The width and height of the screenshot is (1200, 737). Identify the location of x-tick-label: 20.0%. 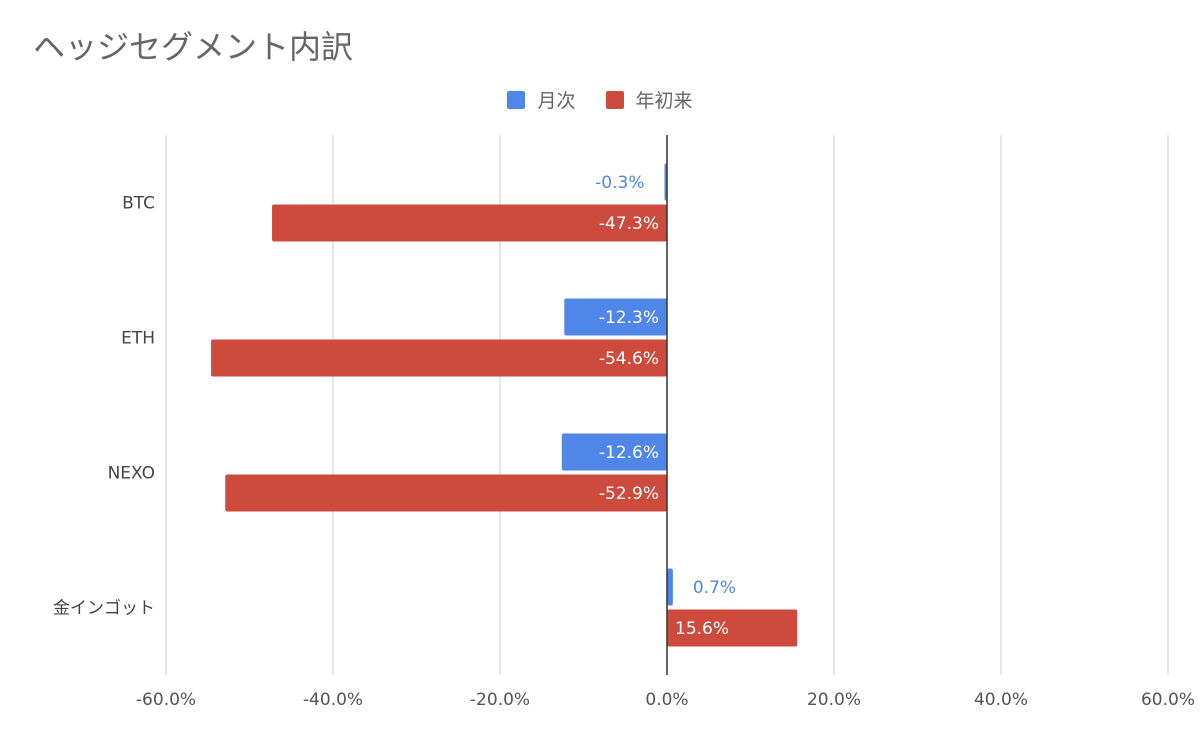
(834, 700).